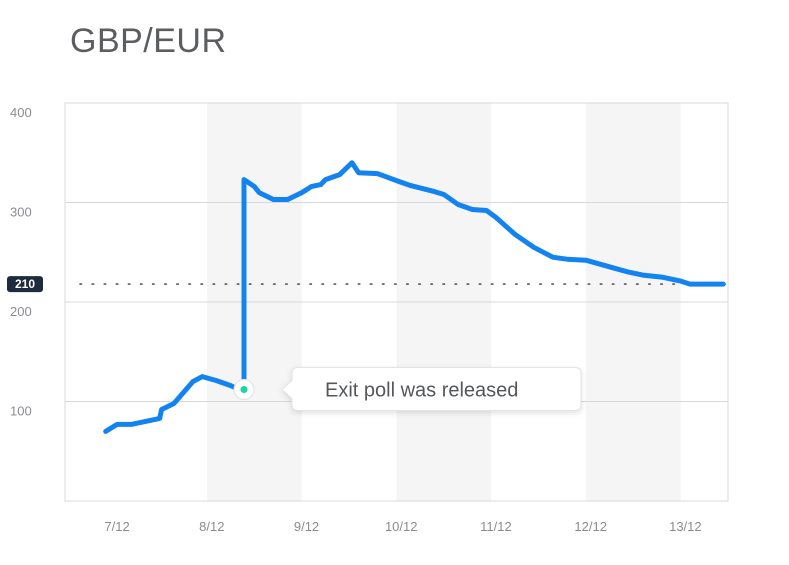 Image resolution: width=789 pixels, height=565 pixels. Describe the element at coordinates (496, 526) in the screenshot. I see `x-tick-label: 11/12` at that location.